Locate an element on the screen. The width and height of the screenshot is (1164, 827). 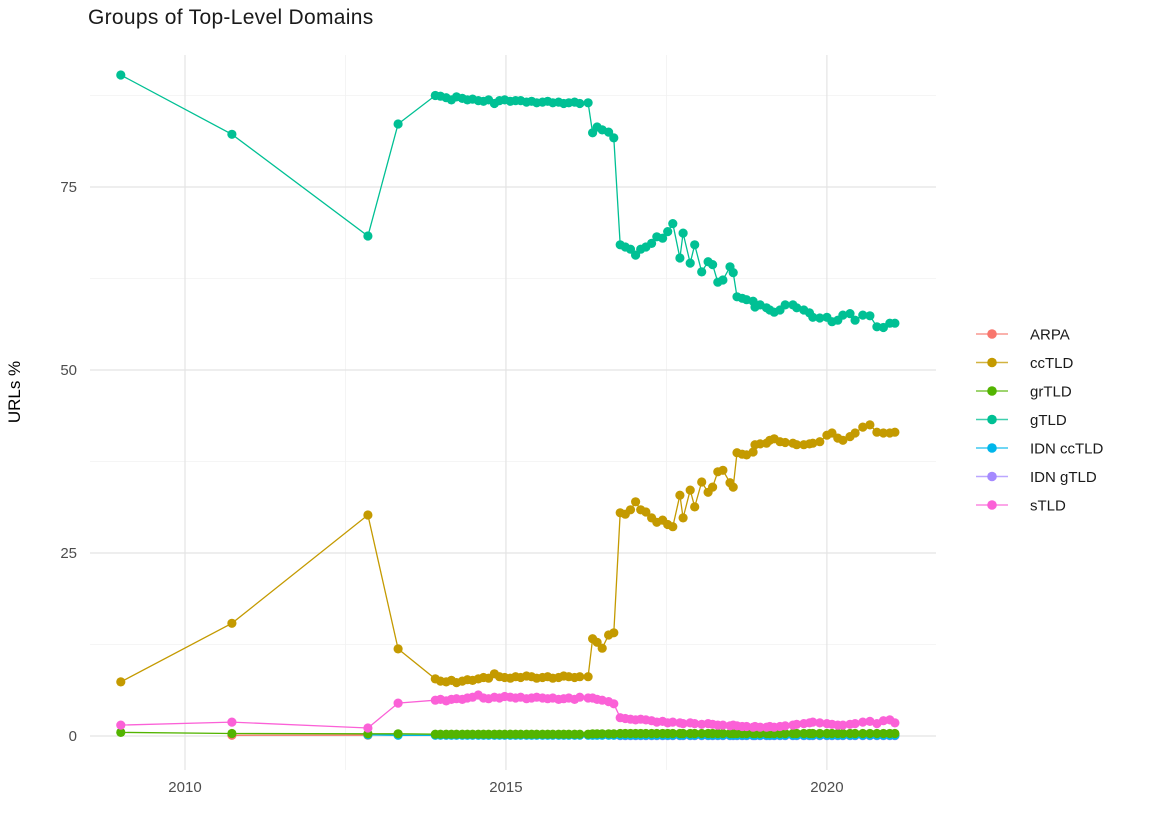
legend-item-cctld: ccTLD is located at coordinates (1025, 363).